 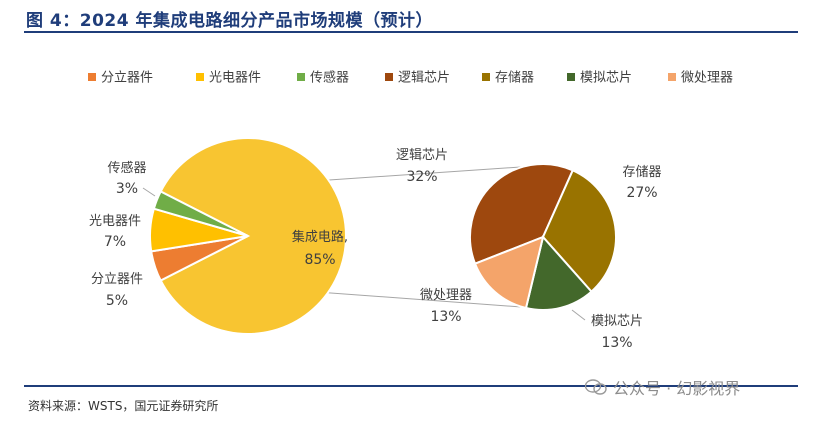 What do you see at coordinates (424, 78) in the screenshot?
I see `legend-label: 逻辑芯片` at bounding box center [424, 78].